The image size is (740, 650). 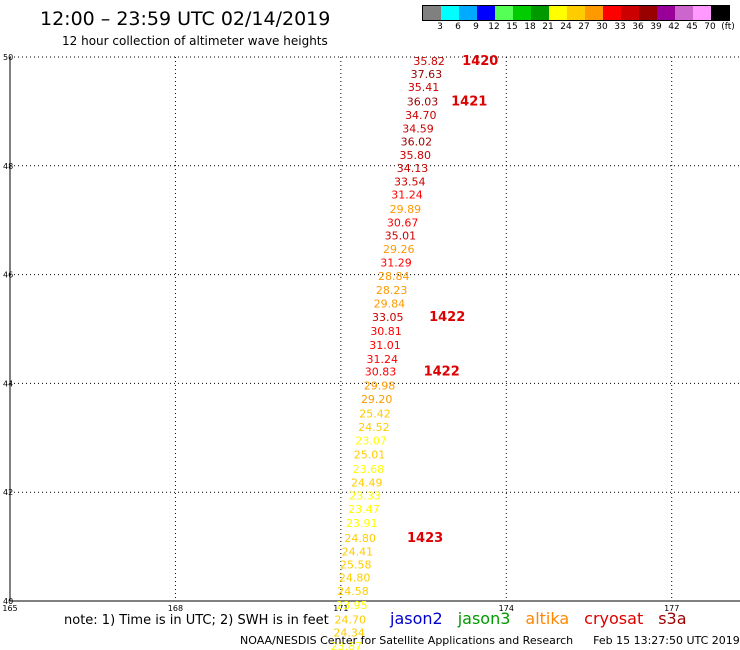 I want to click on y-tick-label: 46, so click(x=8, y=275).